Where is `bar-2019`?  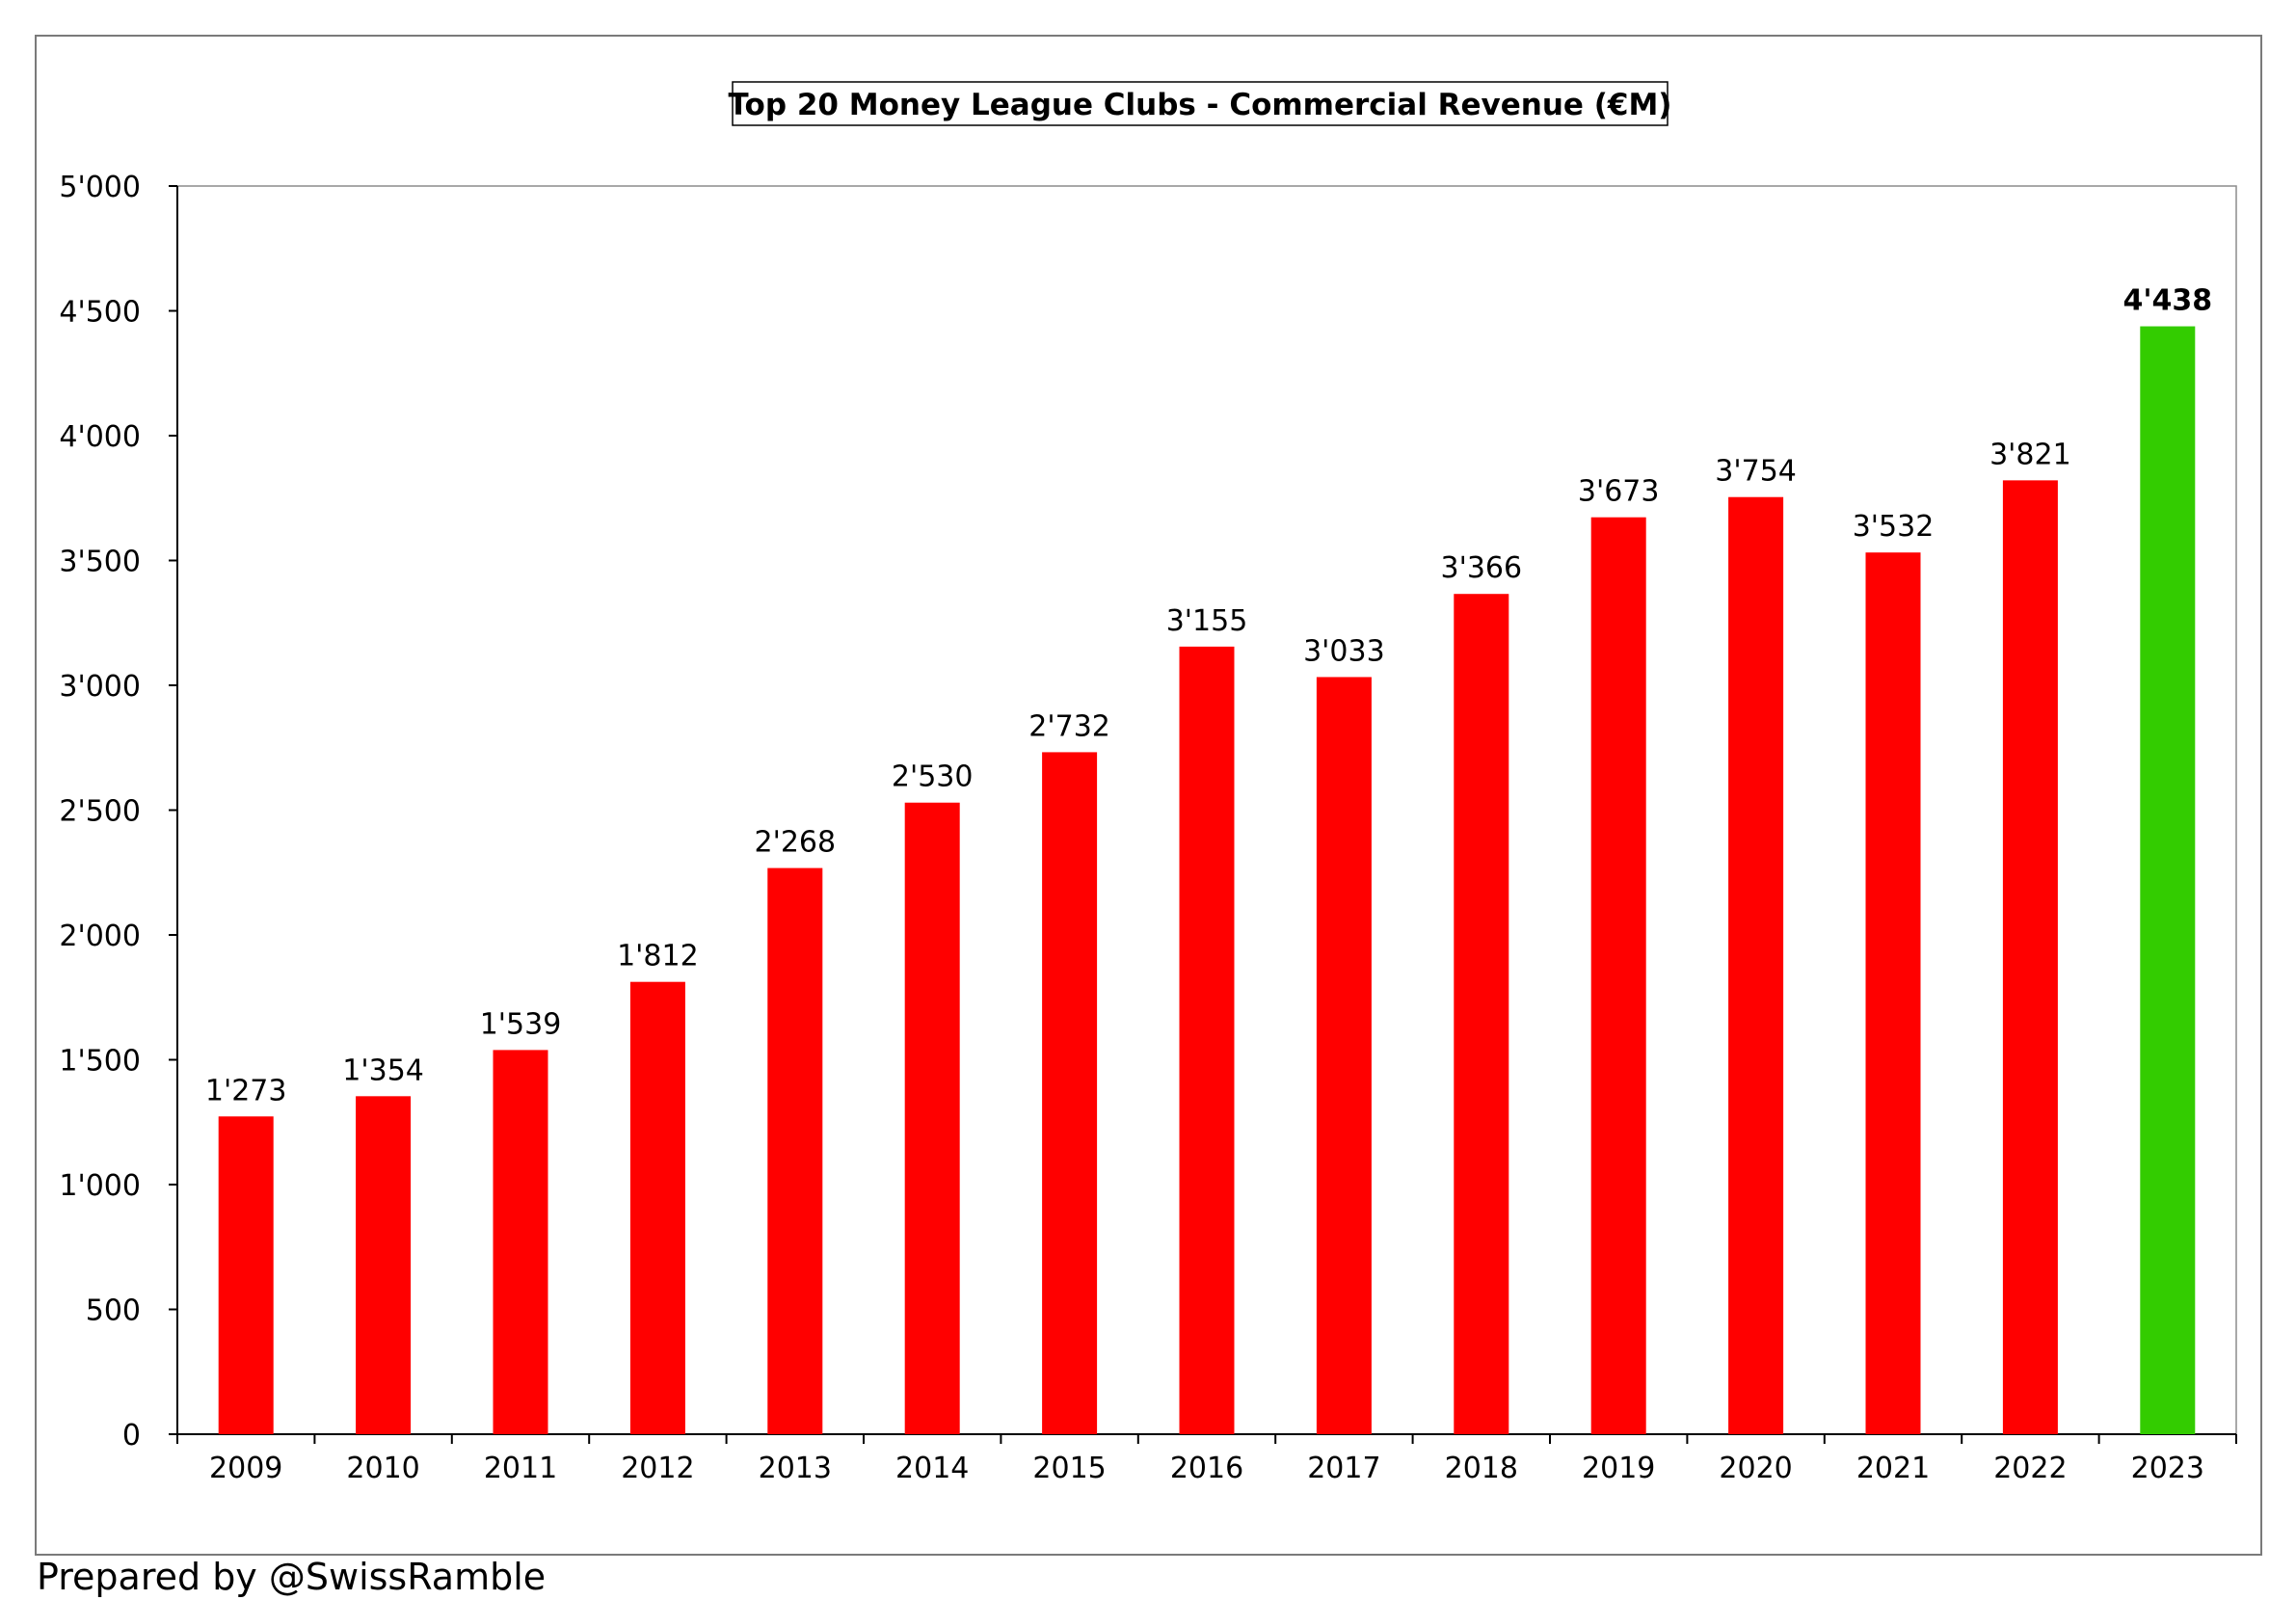 bar-2019 is located at coordinates (1618, 976).